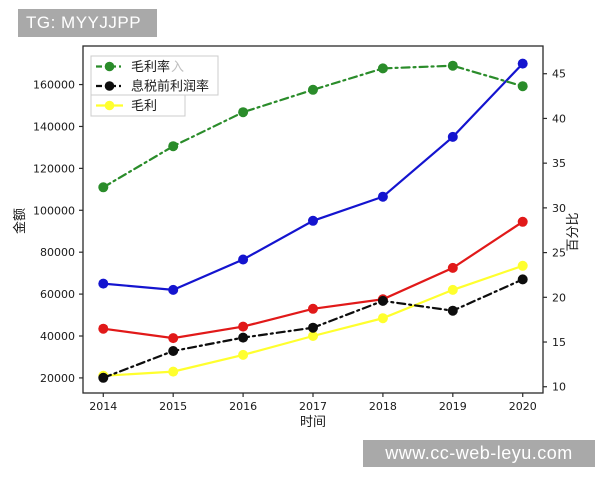 The image size is (600, 480). I want to click on x-tick-label: 2014, so click(103, 406).